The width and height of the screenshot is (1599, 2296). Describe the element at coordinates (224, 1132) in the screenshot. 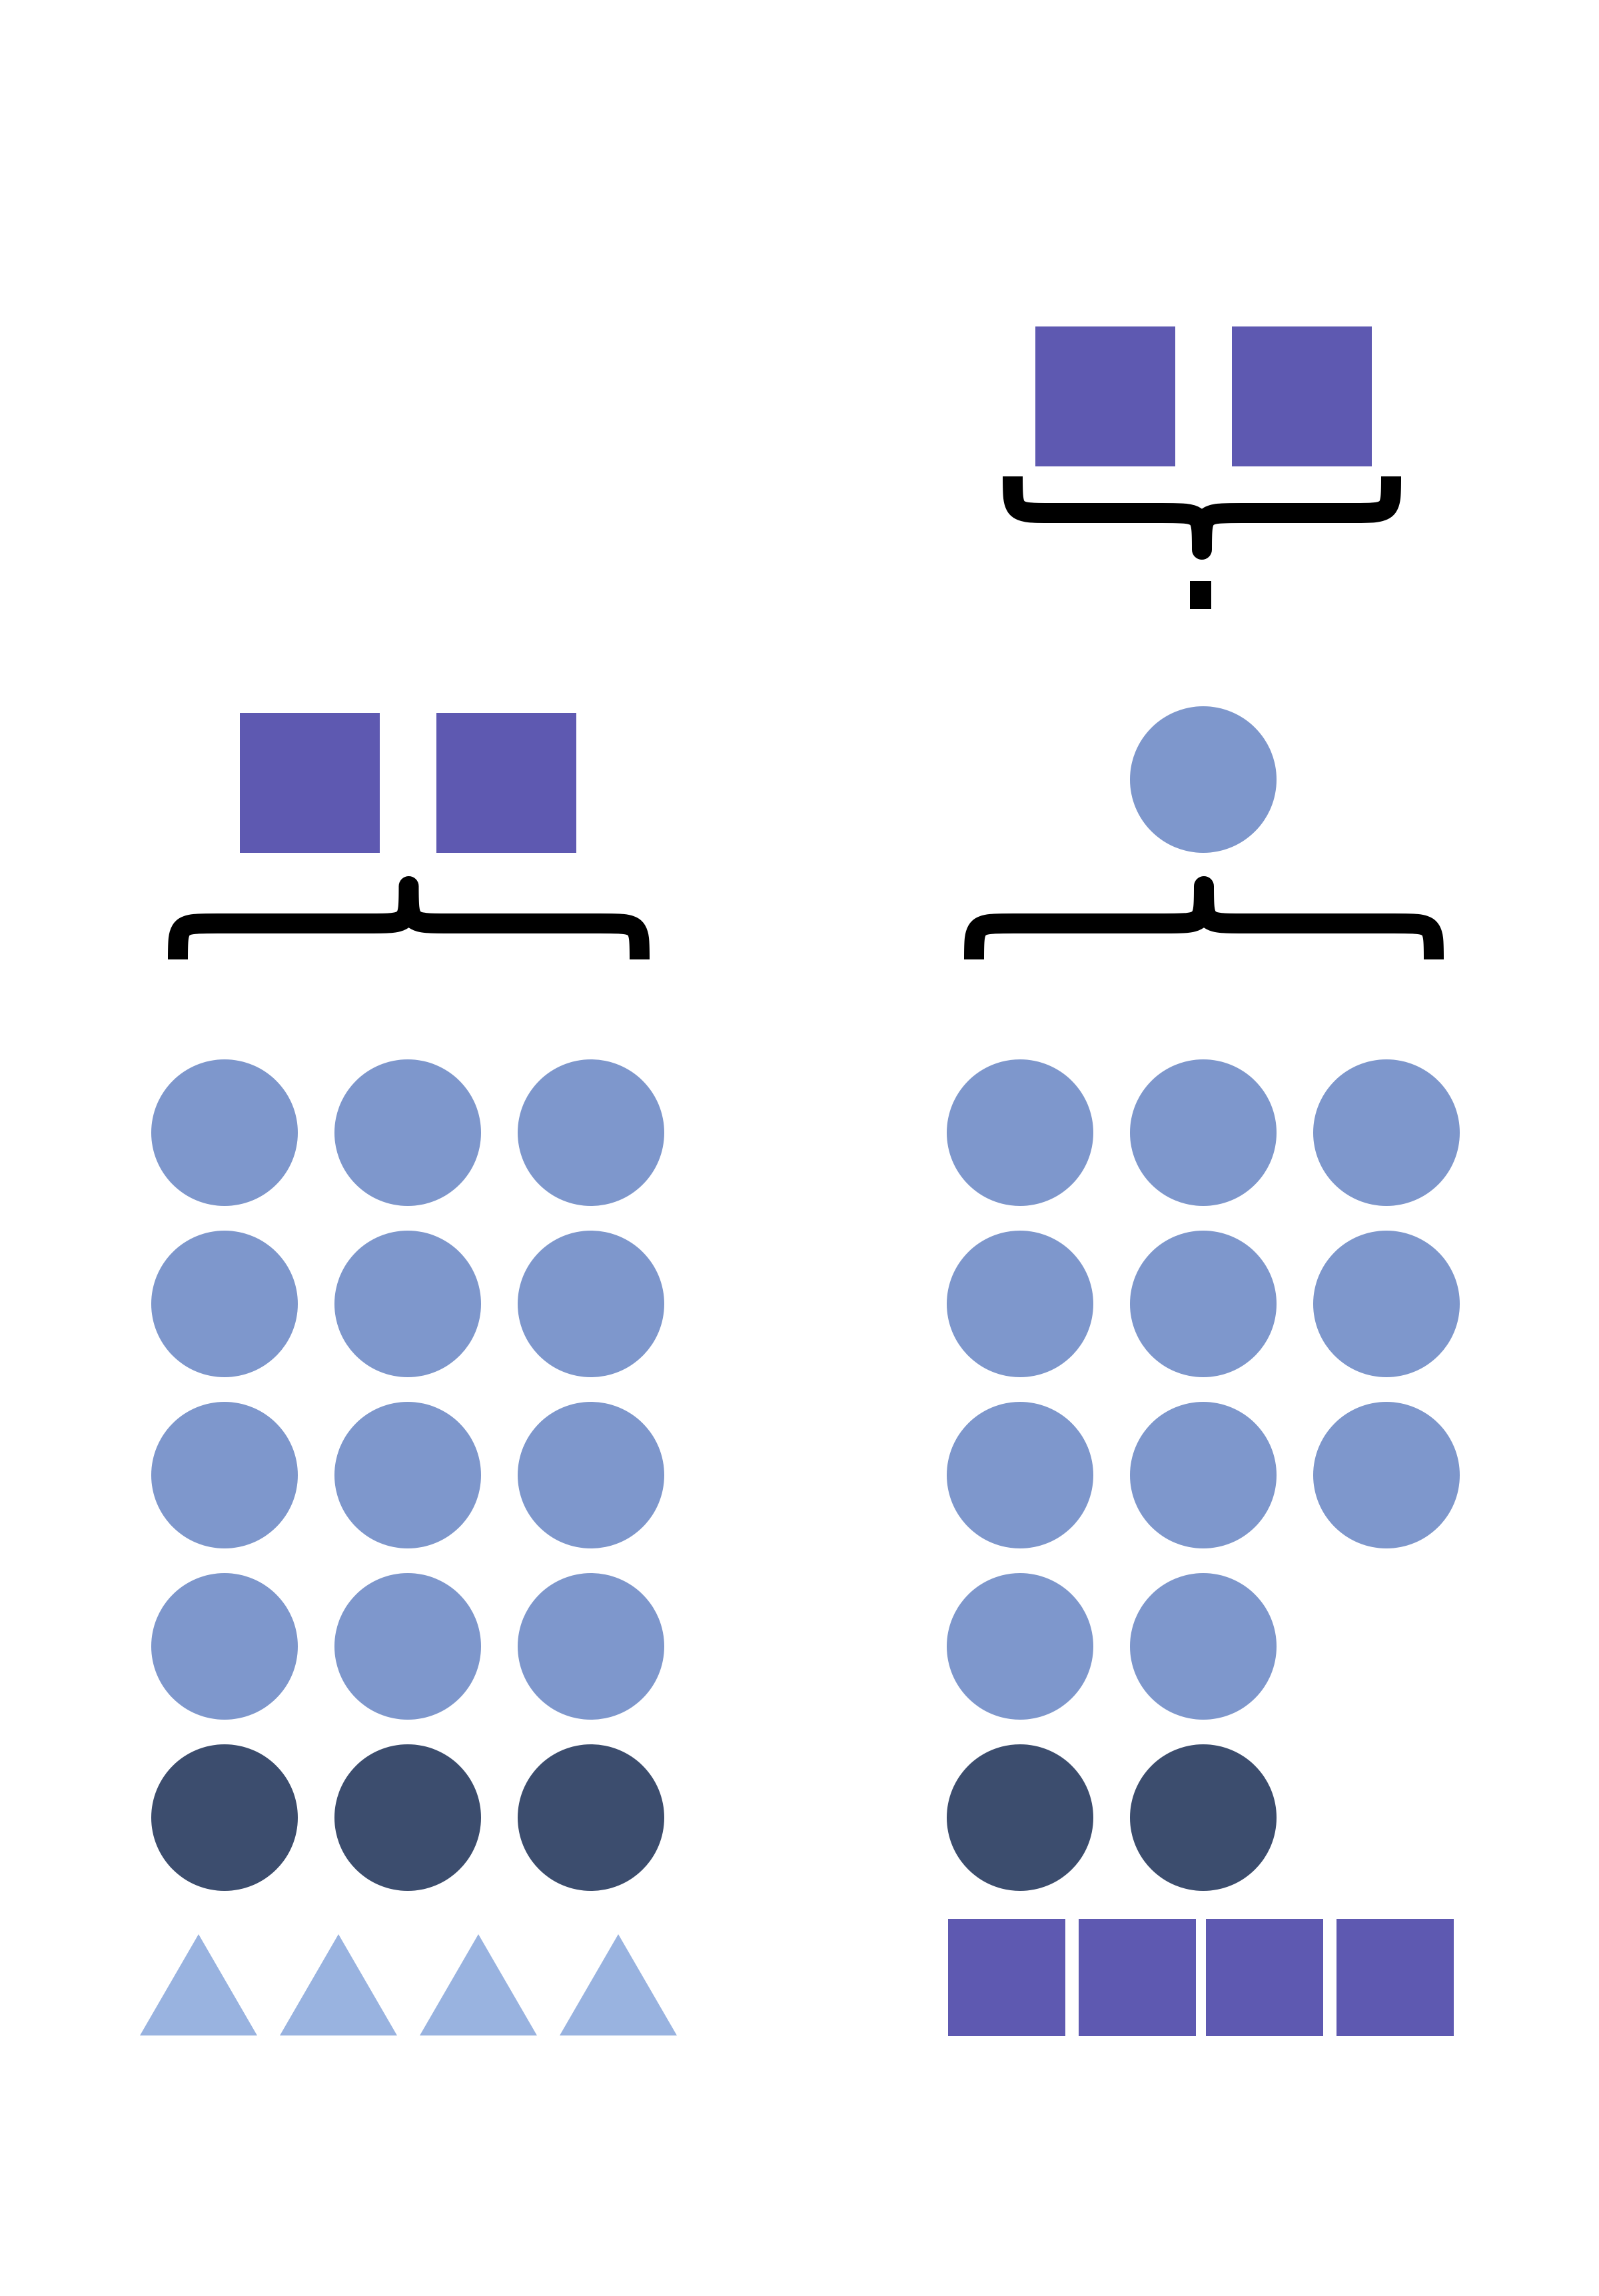

I see `circle-light-left-r1c1` at that location.